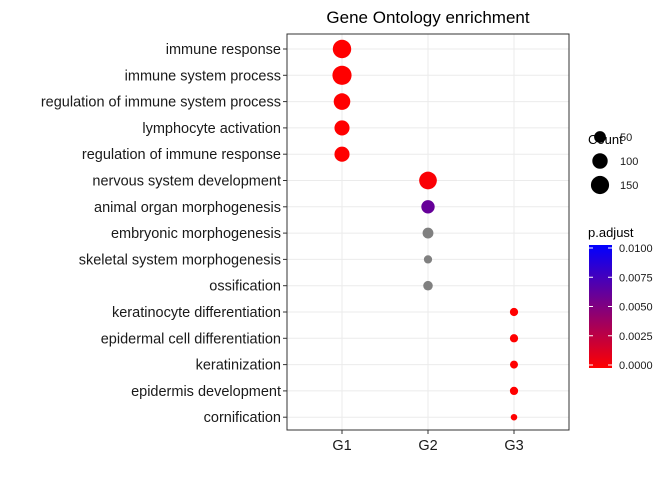 This screenshot has width=672, height=480. Describe the element at coordinates (196, 234) in the screenshot. I see `y-tick-label-embryonic-morphogenesis: embryonic morphogenesis` at that location.